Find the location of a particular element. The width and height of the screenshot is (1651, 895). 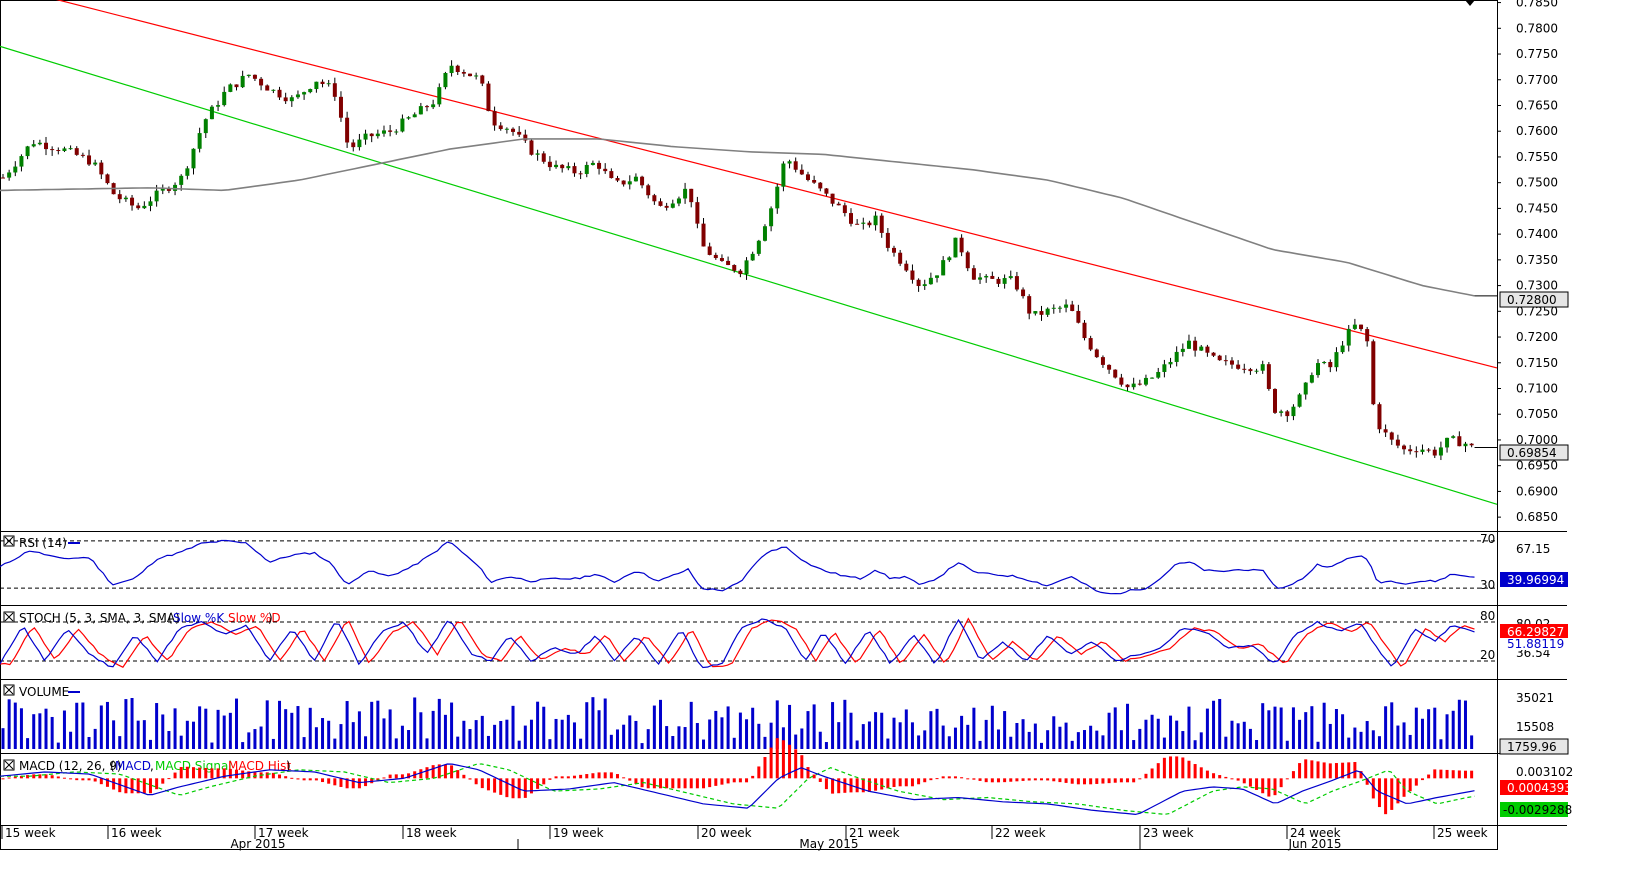

stoch-close-cross-icon is located at coordinates (9, 617).